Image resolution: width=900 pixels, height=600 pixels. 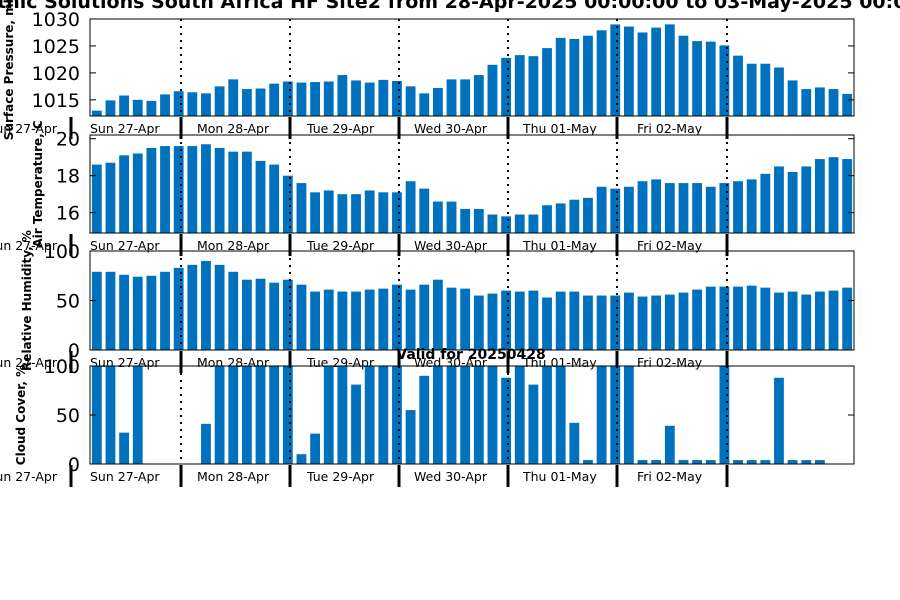 I want to click on axes-frame, so click(x=472, y=184).